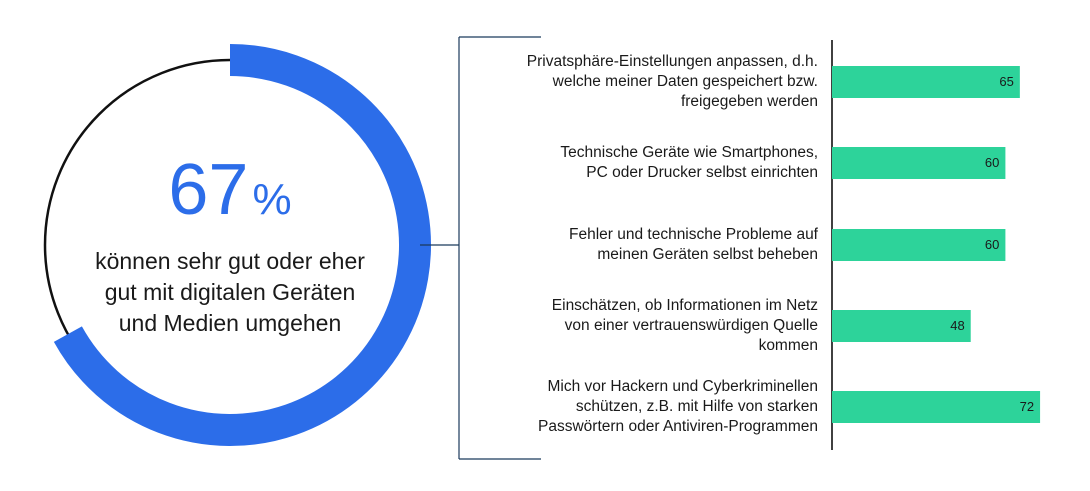 The height and width of the screenshot is (491, 1090). Describe the element at coordinates (684, 305) in the screenshot. I see `bar-category-label-line: Einschätzen, ob Informationen im Netz` at that location.